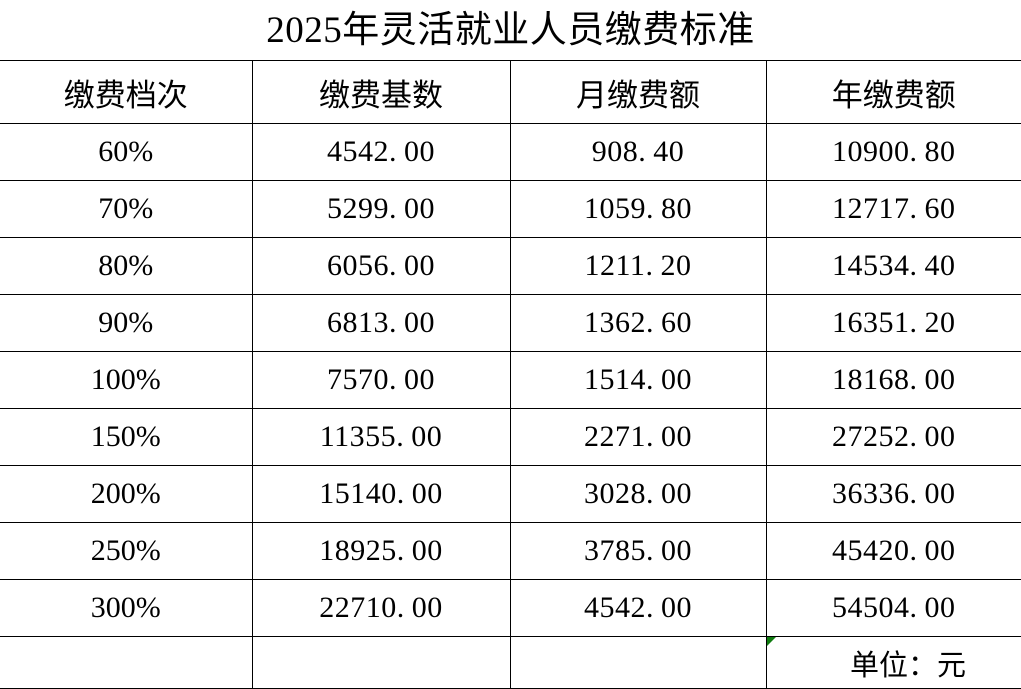  Describe the element at coordinates (893, 266) in the screenshot. I see `cell-yearly: 14534. 40` at that location.